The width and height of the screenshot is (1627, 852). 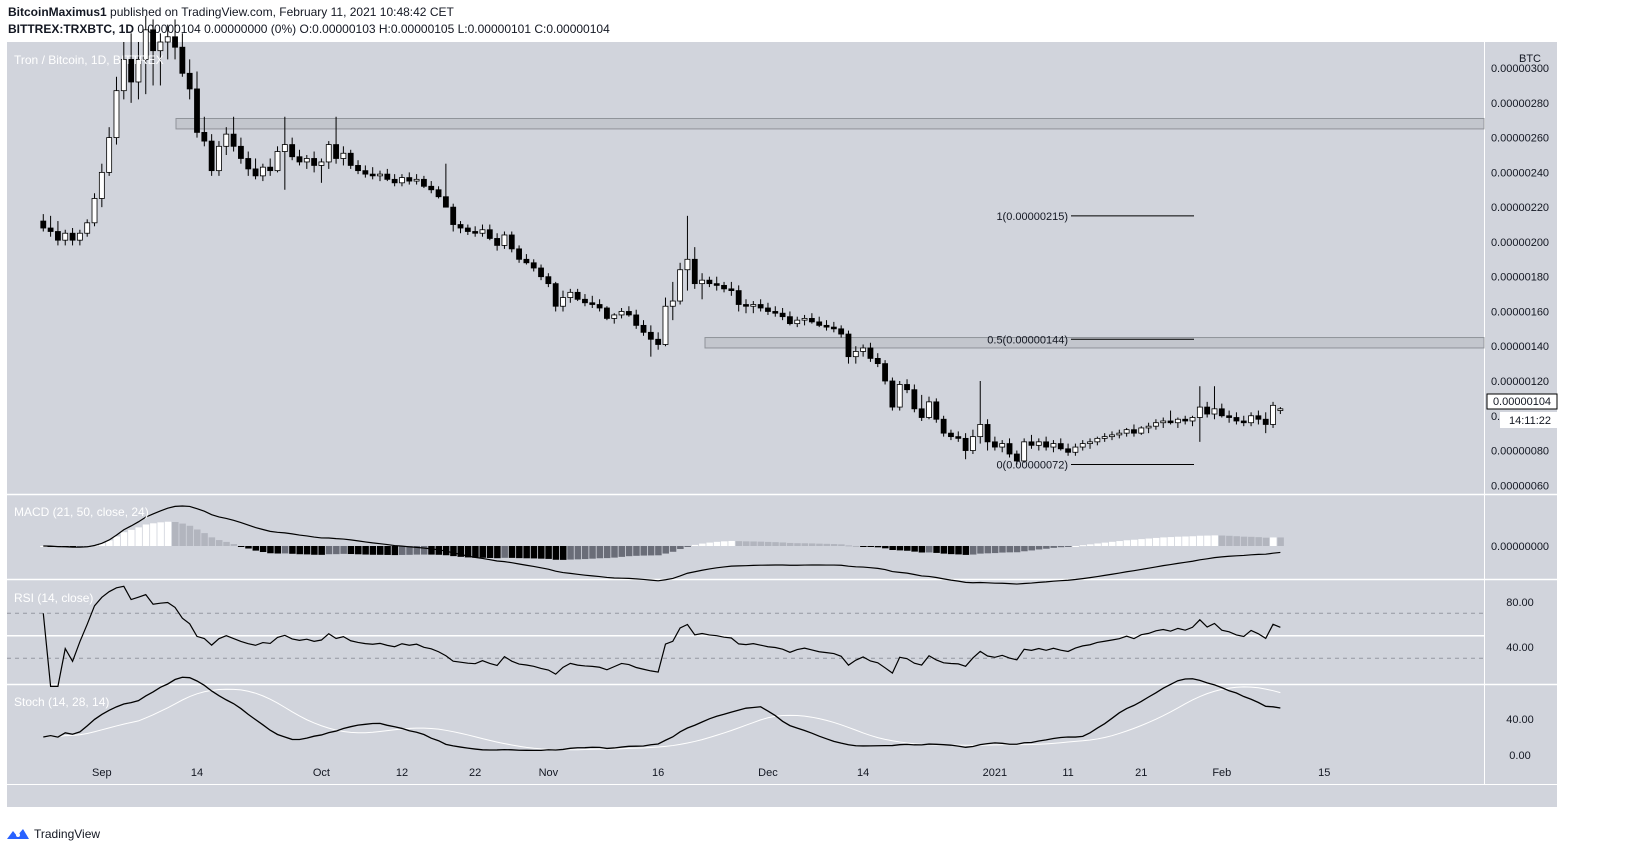 I want to click on author-name: BitcoinMaximus1, so click(x=57, y=12).